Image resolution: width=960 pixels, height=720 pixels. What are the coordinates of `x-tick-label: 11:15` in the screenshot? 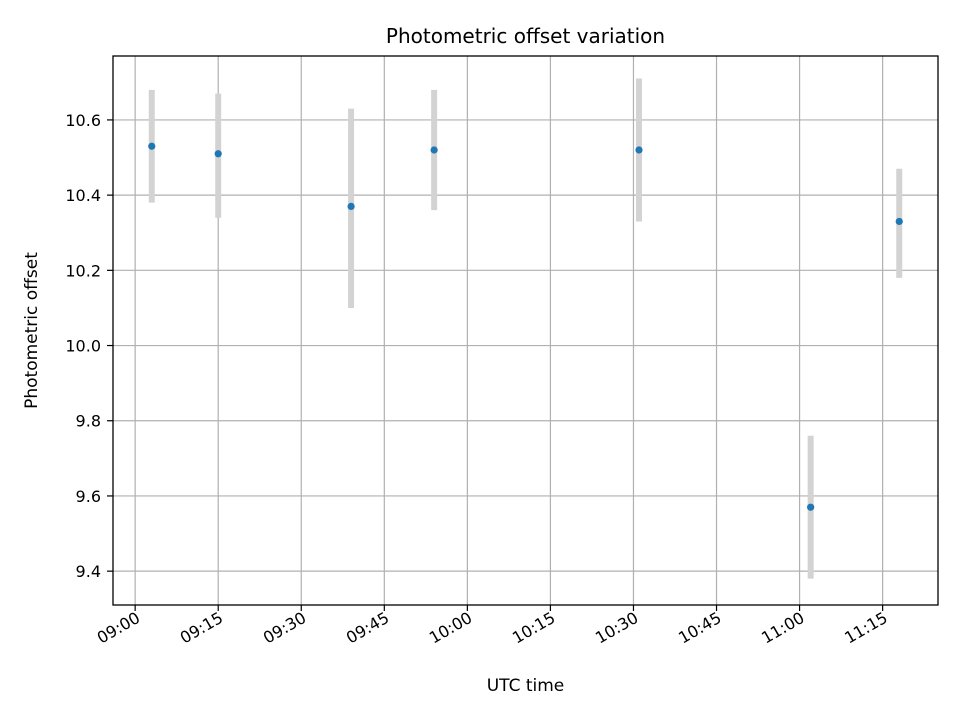 It's located at (865, 628).